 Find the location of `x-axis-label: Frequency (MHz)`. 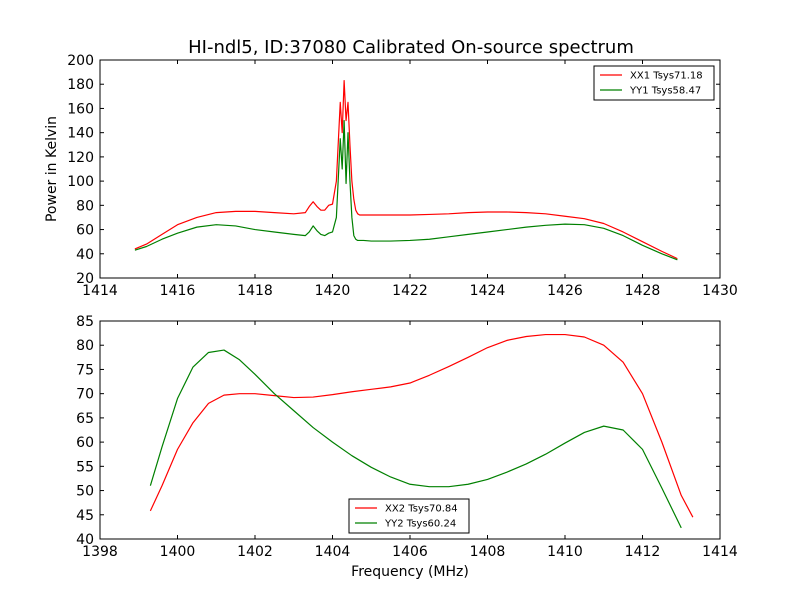

x-axis-label: Frequency (MHz) is located at coordinates (410, 572).